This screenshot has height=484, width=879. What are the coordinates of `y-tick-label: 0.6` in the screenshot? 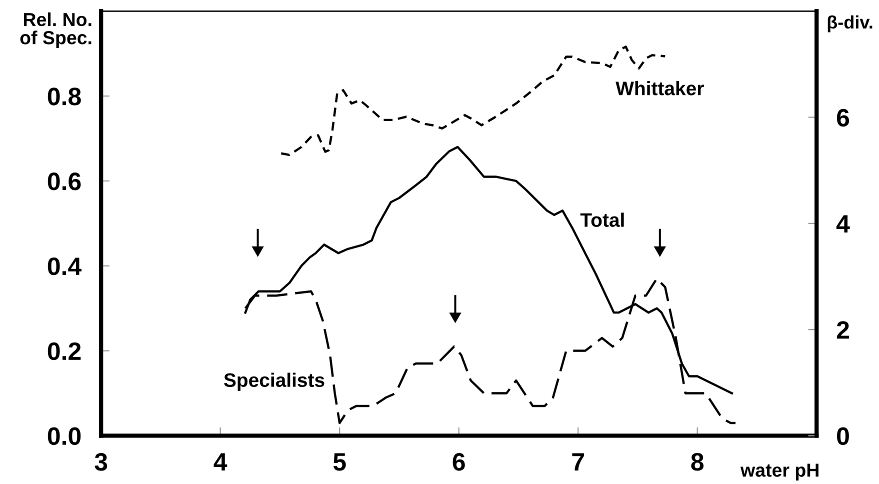 It's located at (64, 181).